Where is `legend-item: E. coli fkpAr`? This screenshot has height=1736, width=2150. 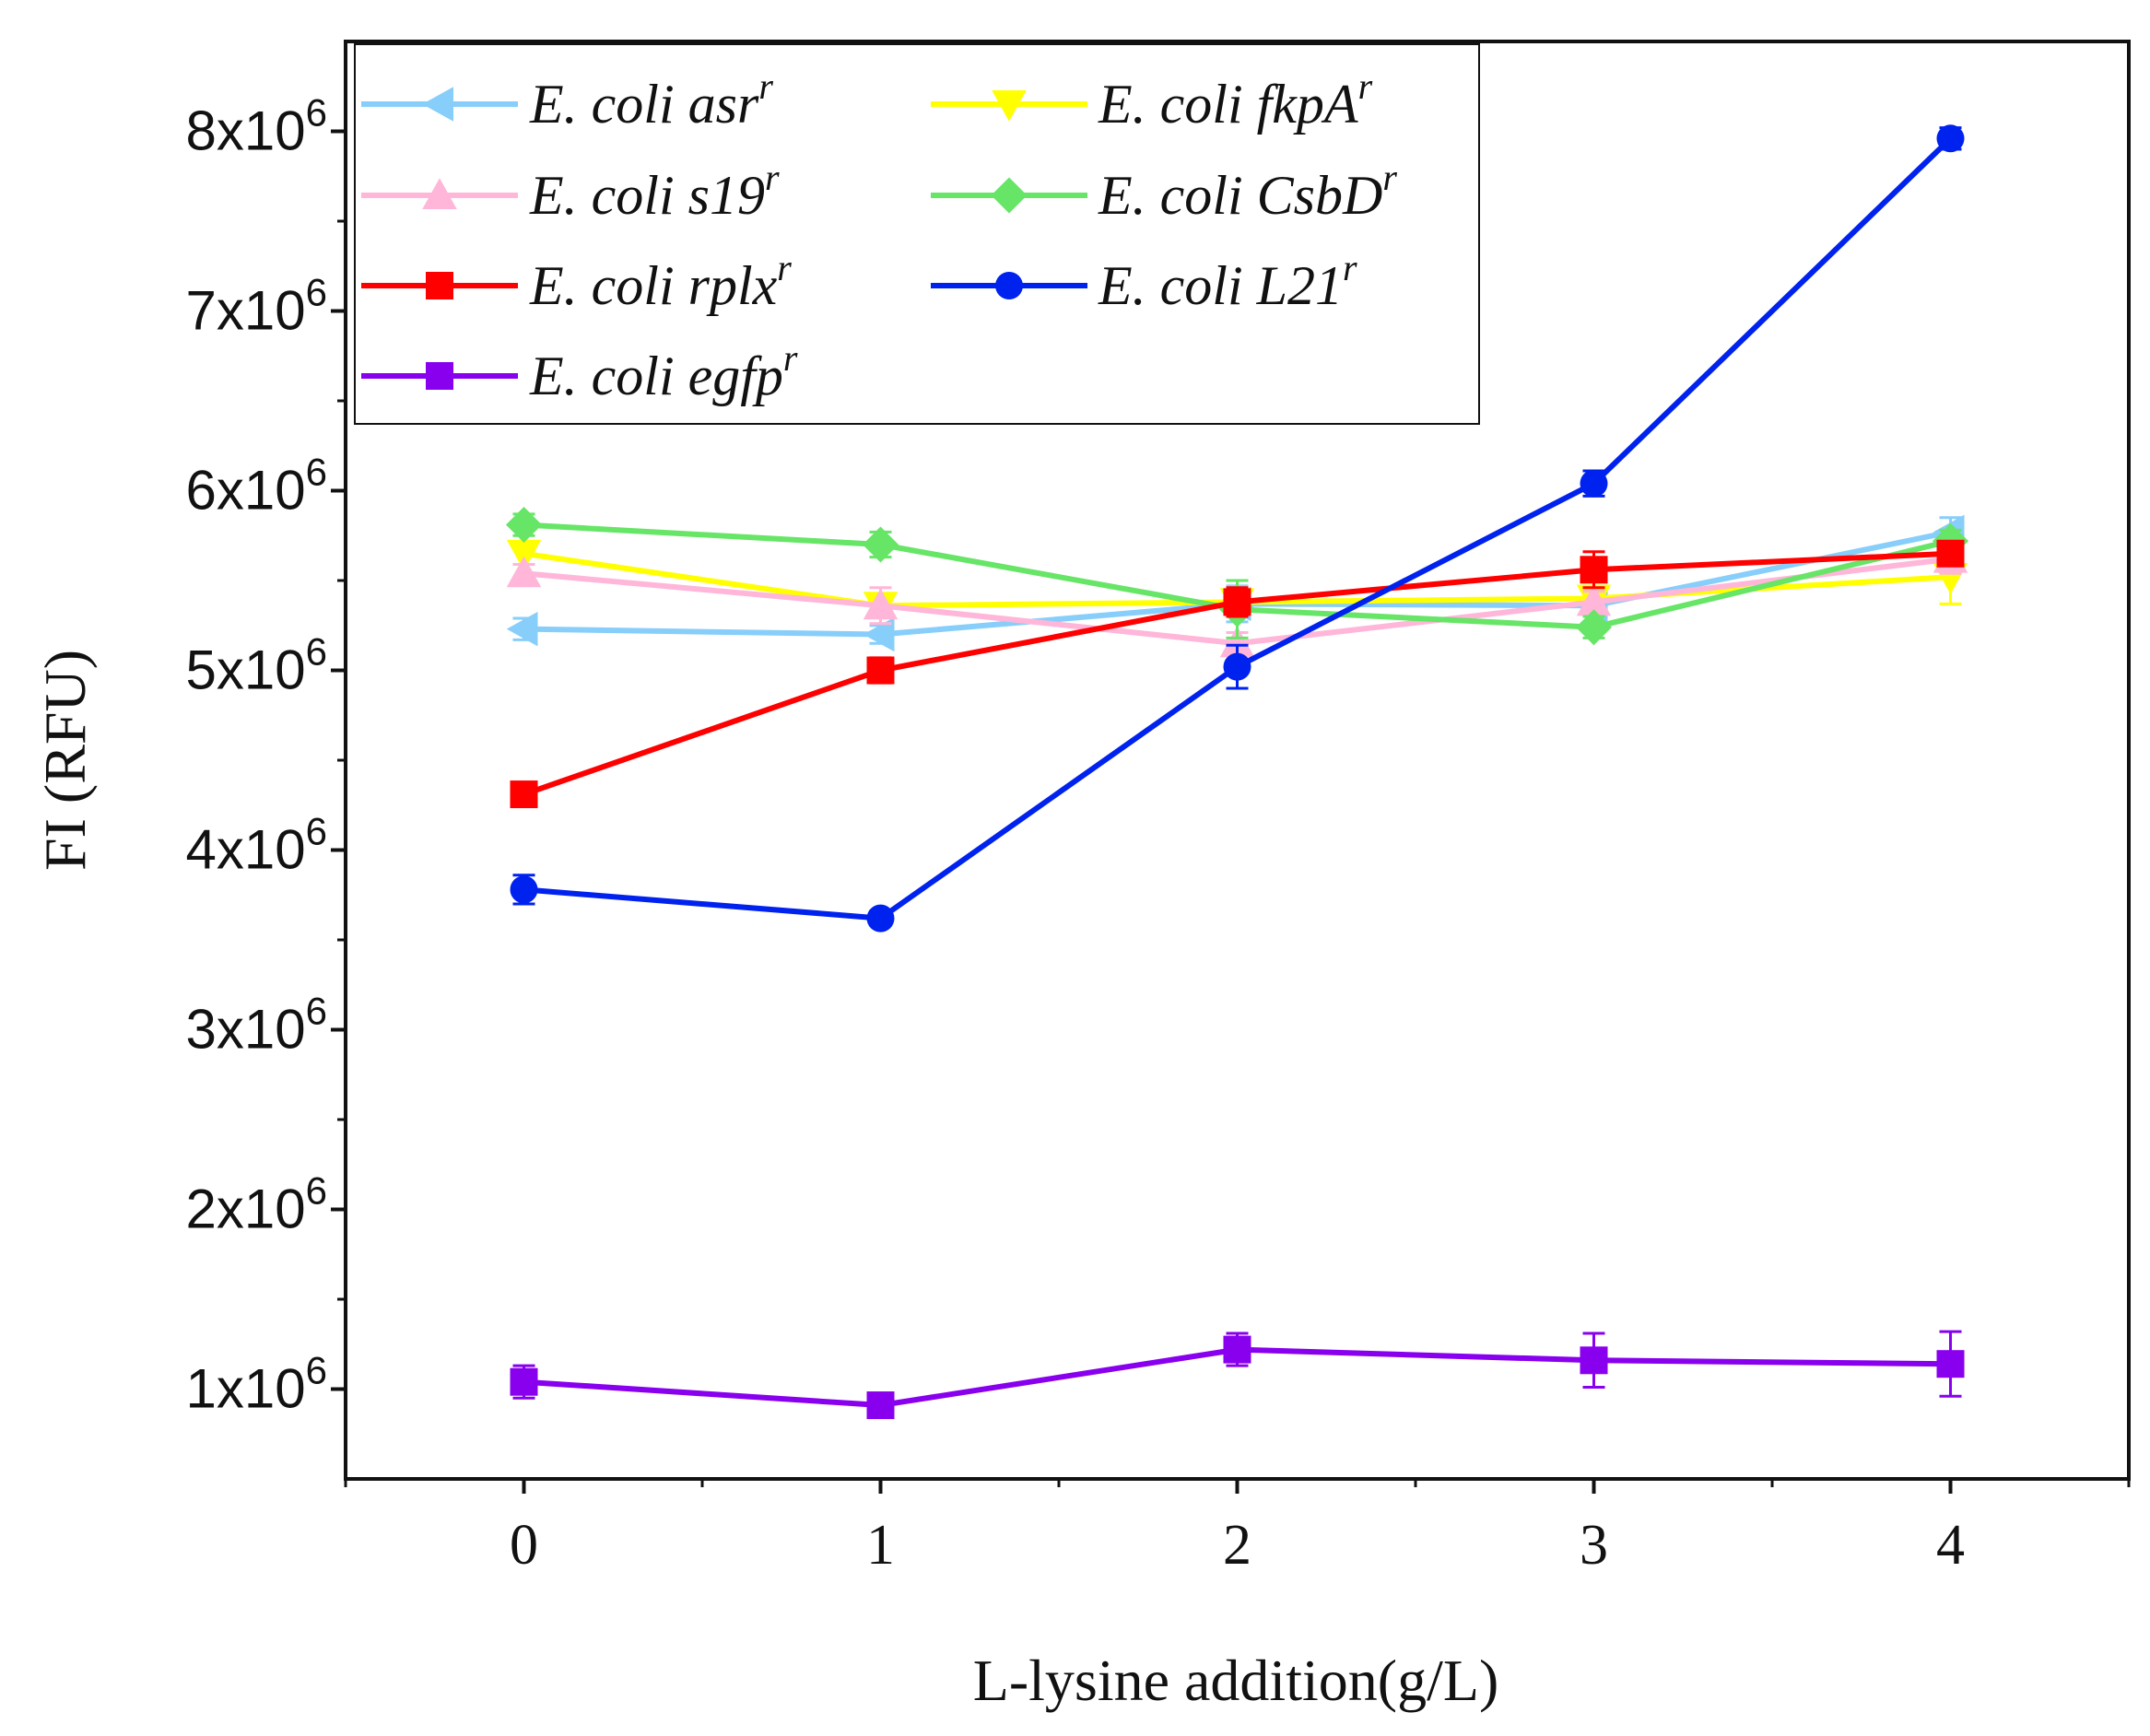
legend-item: E. coli fkpAr is located at coordinates (1152, 100).